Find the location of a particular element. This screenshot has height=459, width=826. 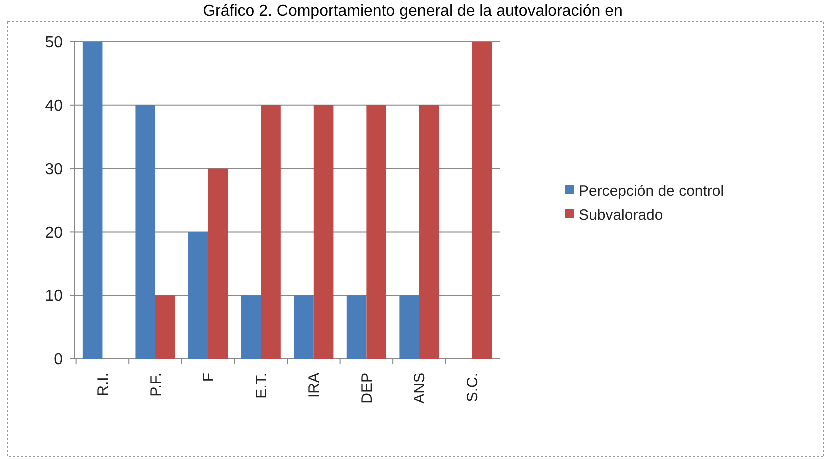

legend-label: Subvalorado is located at coordinates (621, 215).